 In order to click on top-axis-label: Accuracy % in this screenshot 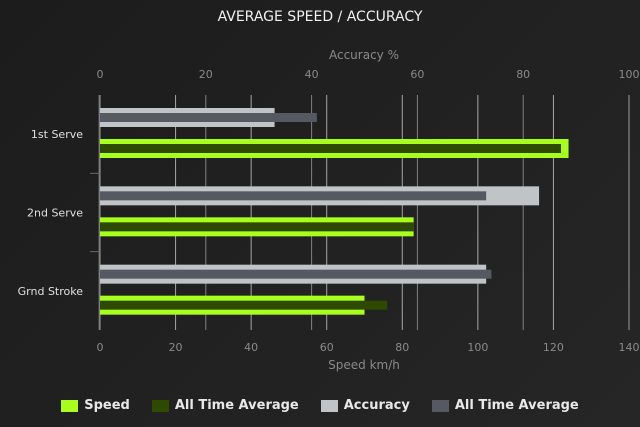, I will do `click(364, 55)`.